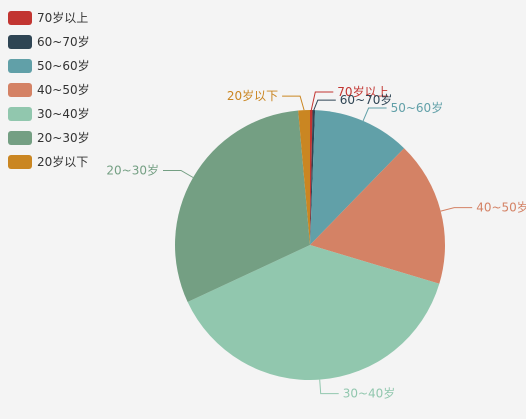 This screenshot has height=419, width=526. Describe the element at coordinates (362, 91) in the screenshot. I see `slice-label-0: 70岁以上` at that location.